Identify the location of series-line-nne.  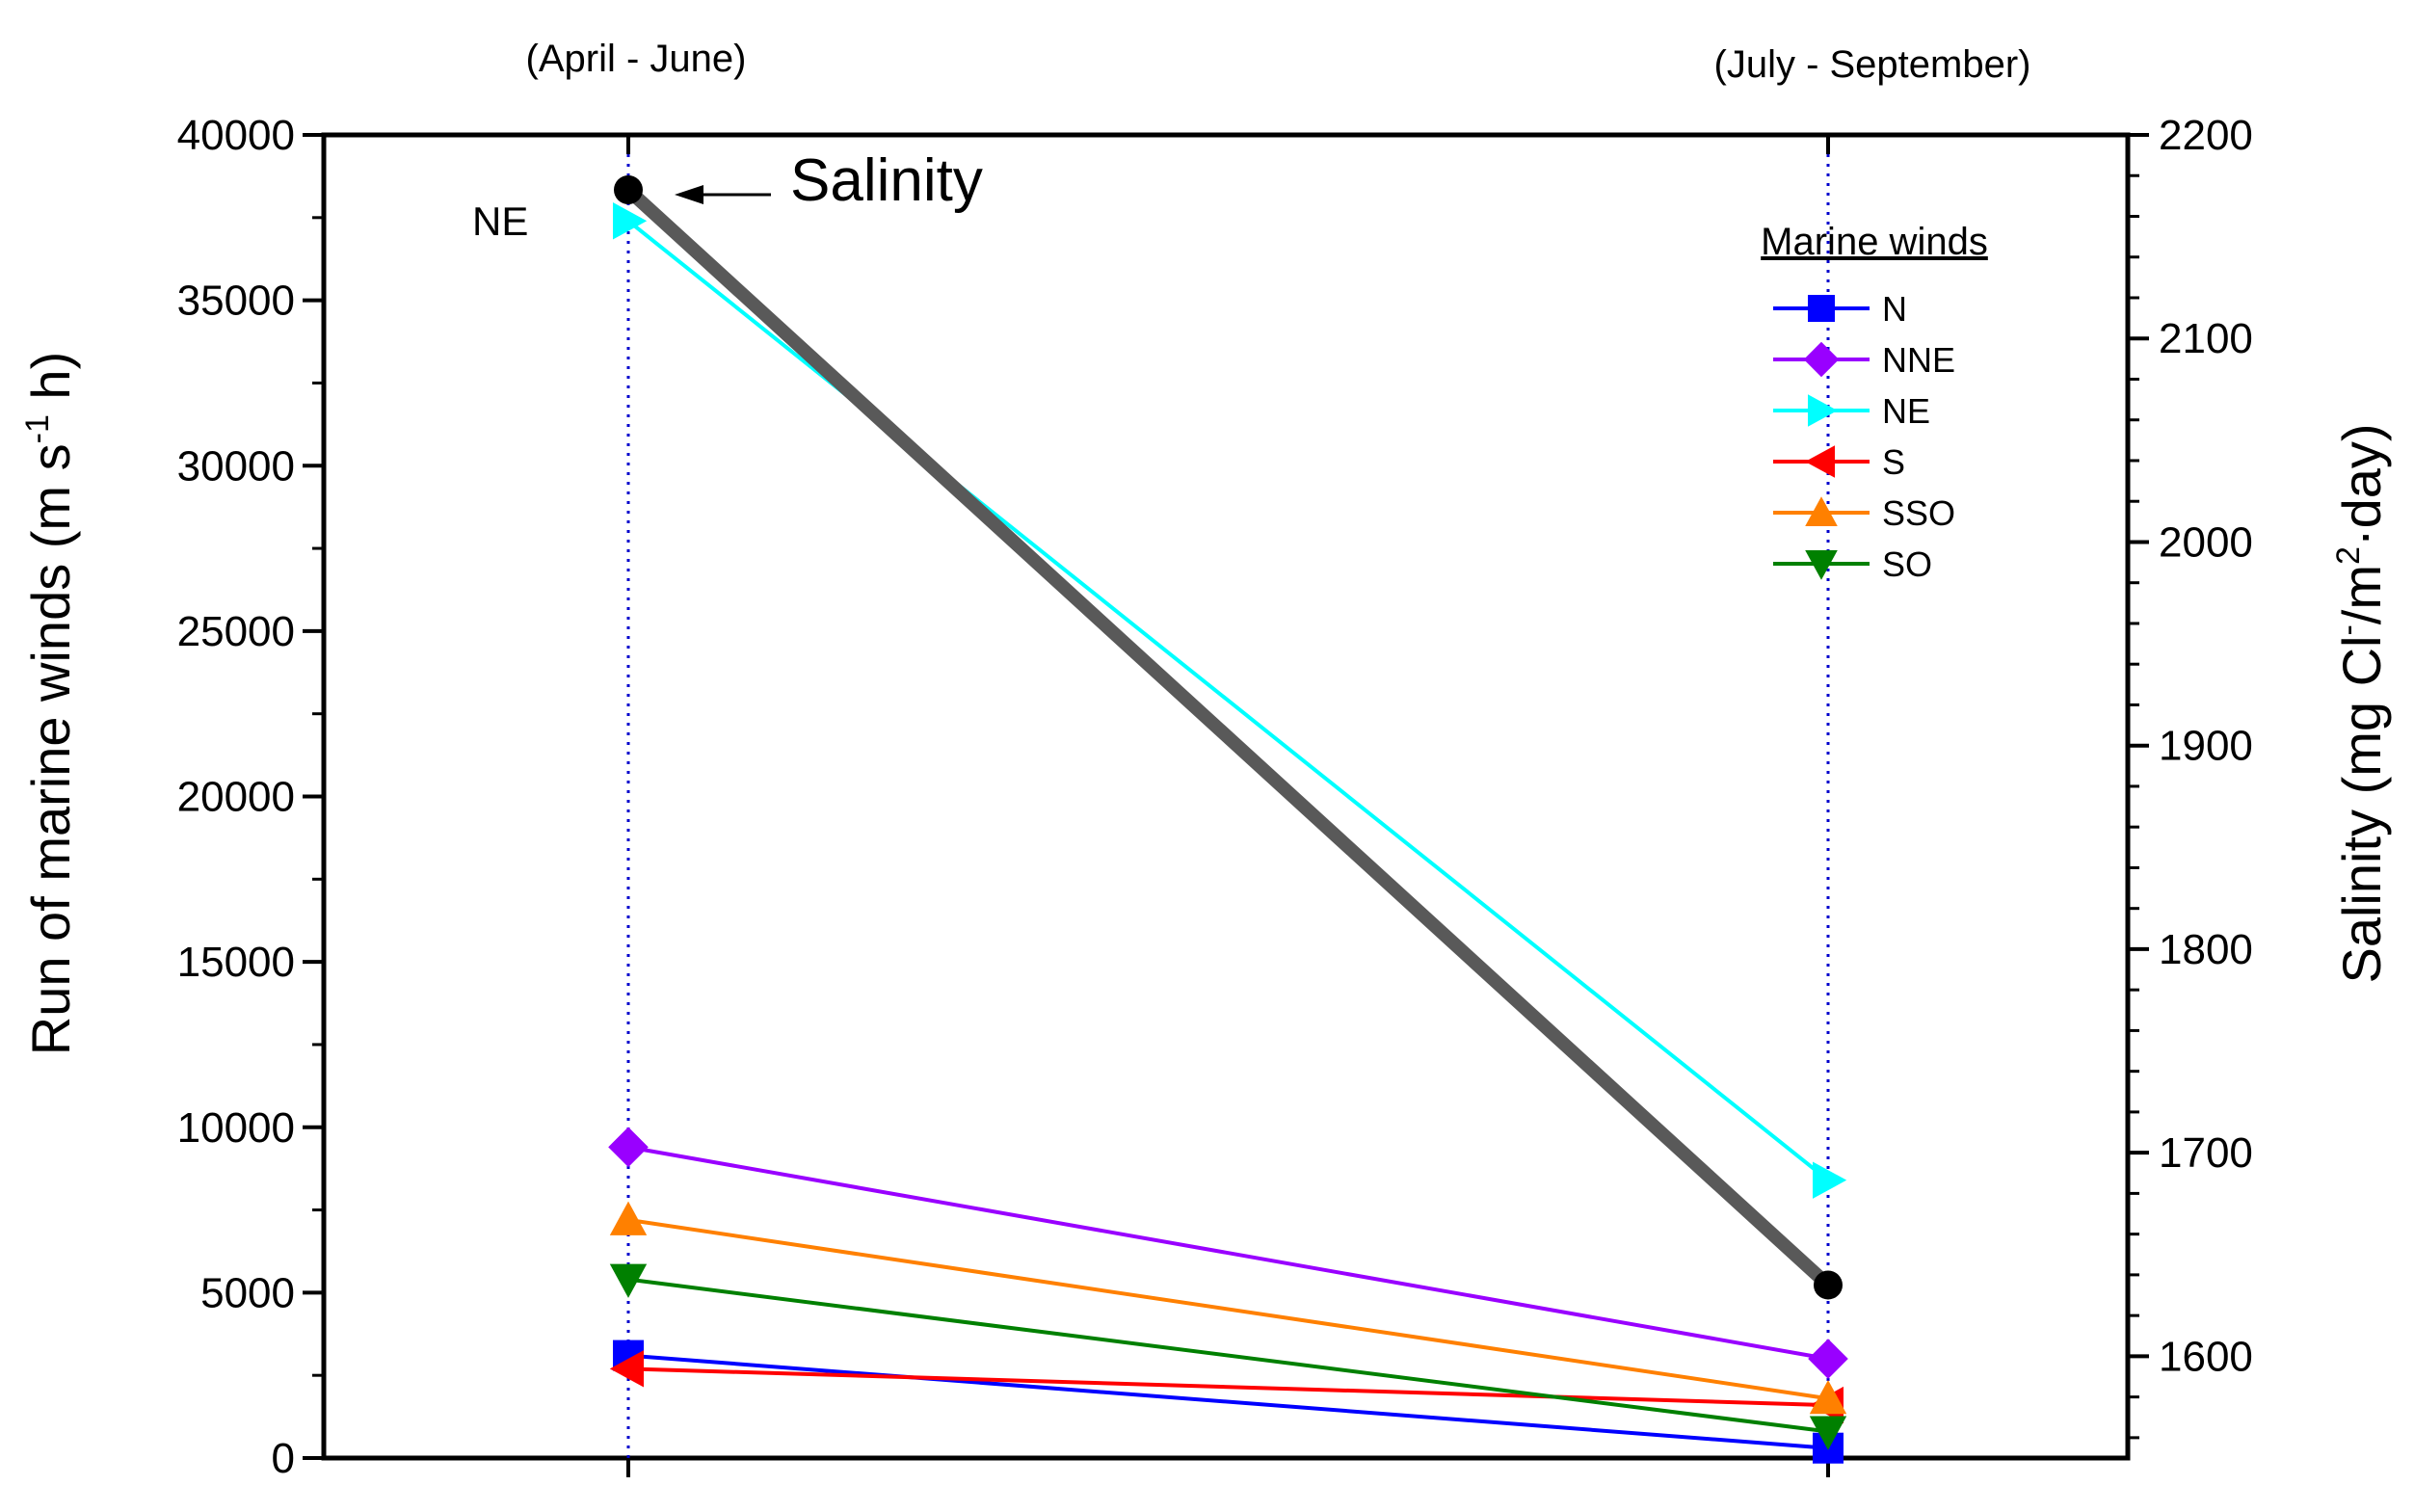
(1228, 1253).